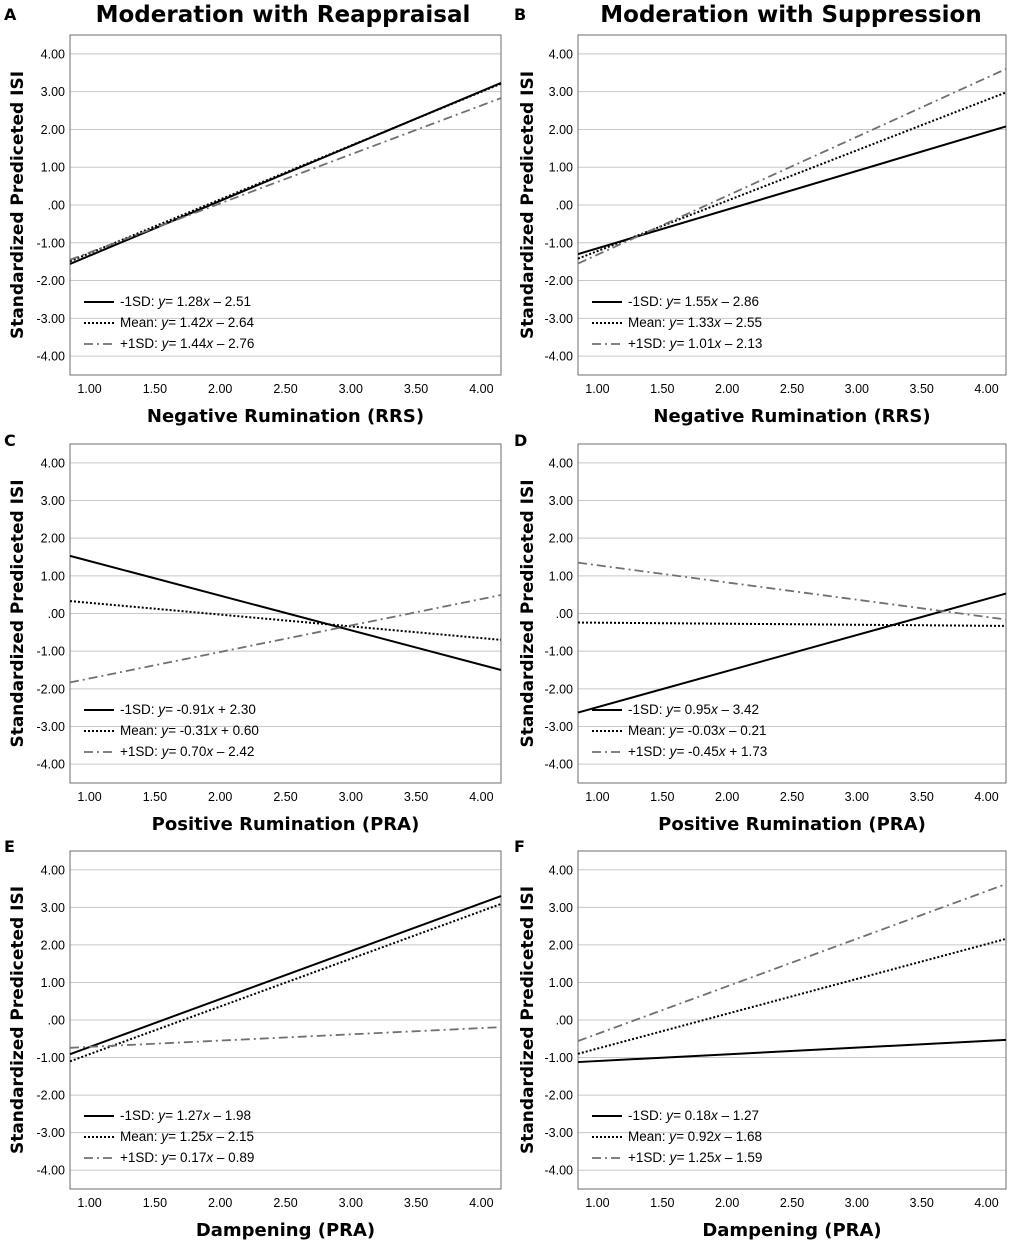 Image resolution: width=1021 pixels, height=1253 pixels. What do you see at coordinates (697, 730) in the screenshot?
I see `legend-entry: Mean: y= -0.03x – 0.21` at bounding box center [697, 730].